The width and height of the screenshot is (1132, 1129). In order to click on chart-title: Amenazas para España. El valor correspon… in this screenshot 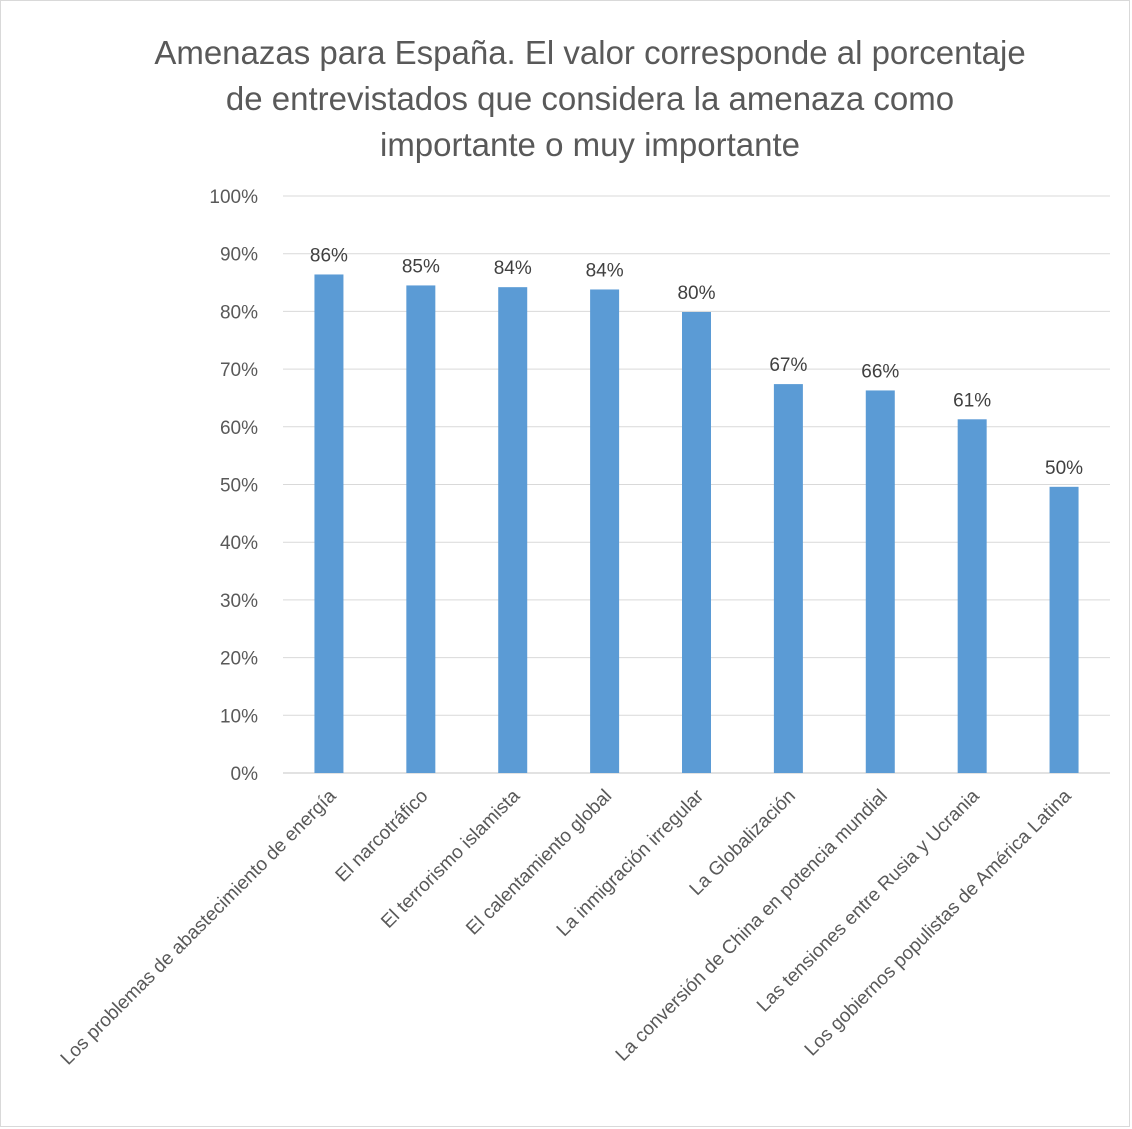, I will do `click(590, 99)`.